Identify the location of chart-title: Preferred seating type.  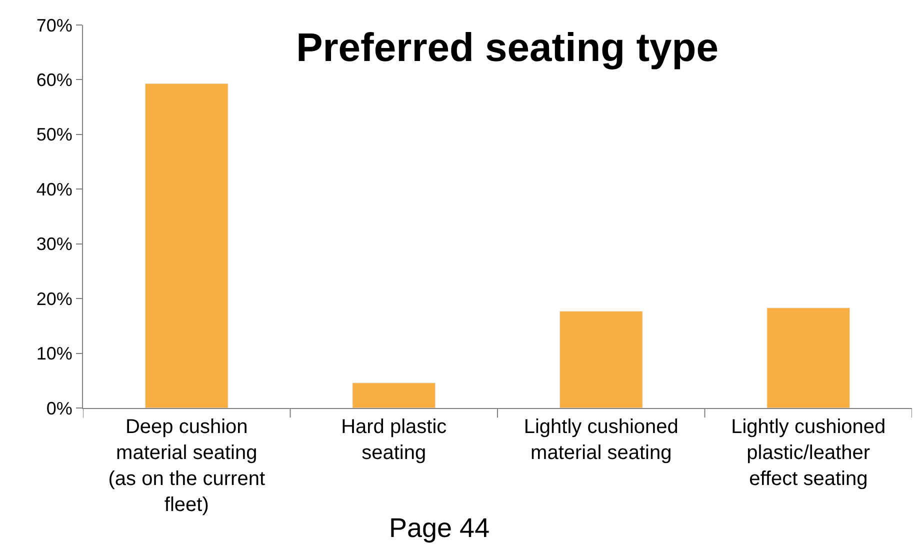
(507, 48).